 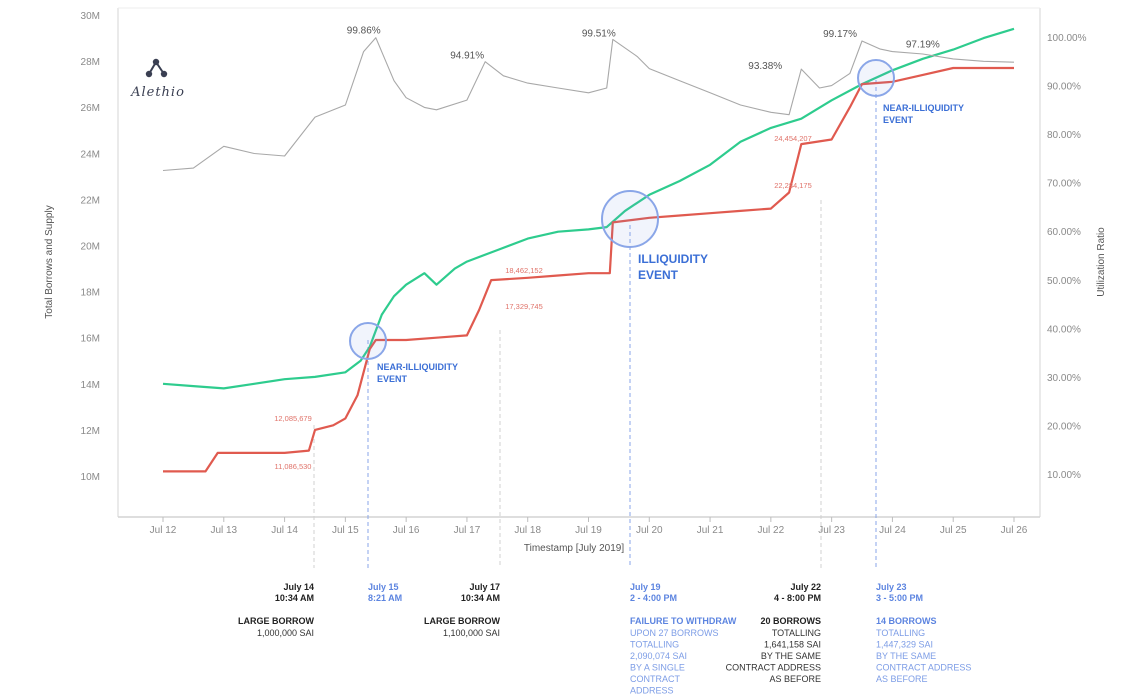 I want to click on x-tick-label: Jul 19, so click(x=588, y=530).